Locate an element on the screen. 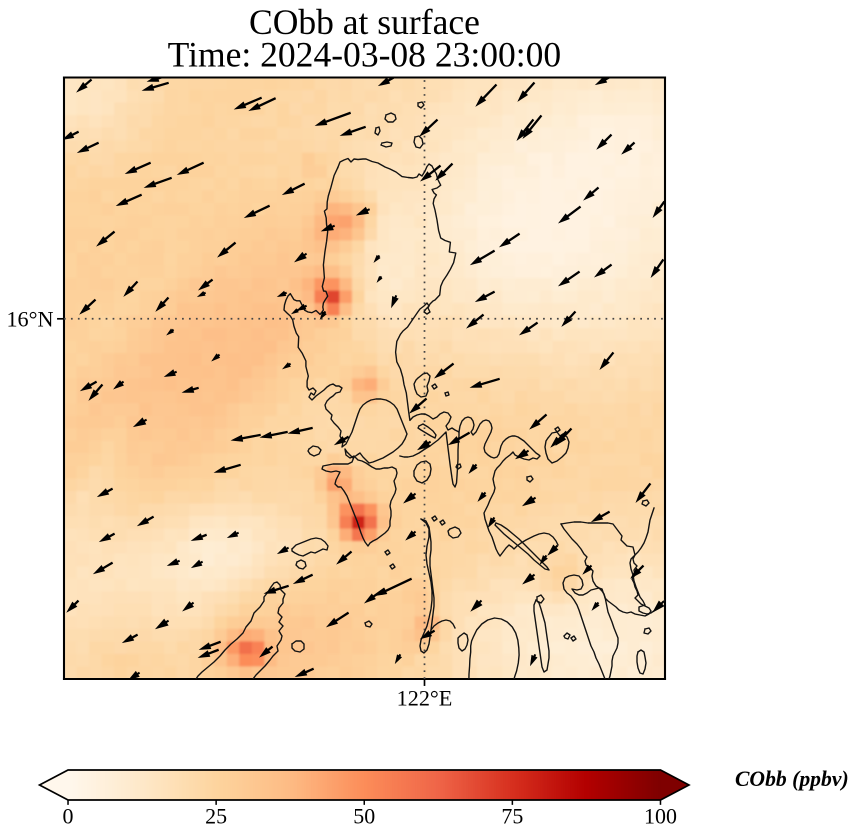 This screenshot has height=836, width=854. svg-text: CObb (ppbv) is located at coordinates (792, 779).